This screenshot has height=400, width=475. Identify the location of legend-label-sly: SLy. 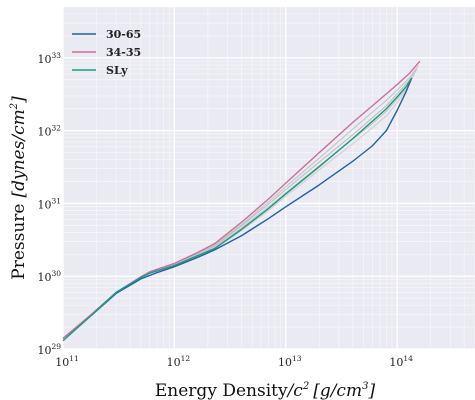
(117, 70).